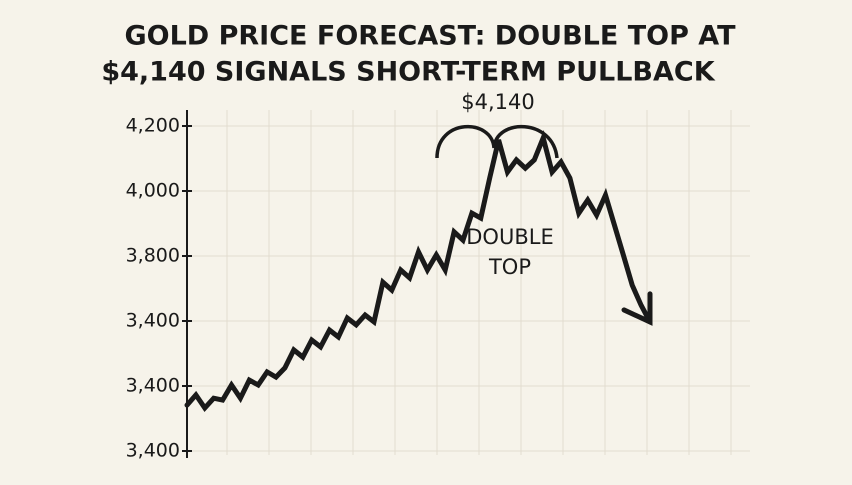 Image resolution: width=852 pixels, height=485 pixels. Describe the element at coordinates (509, 267) in the screenshot. I see `pattern-label: TOP` at that location.